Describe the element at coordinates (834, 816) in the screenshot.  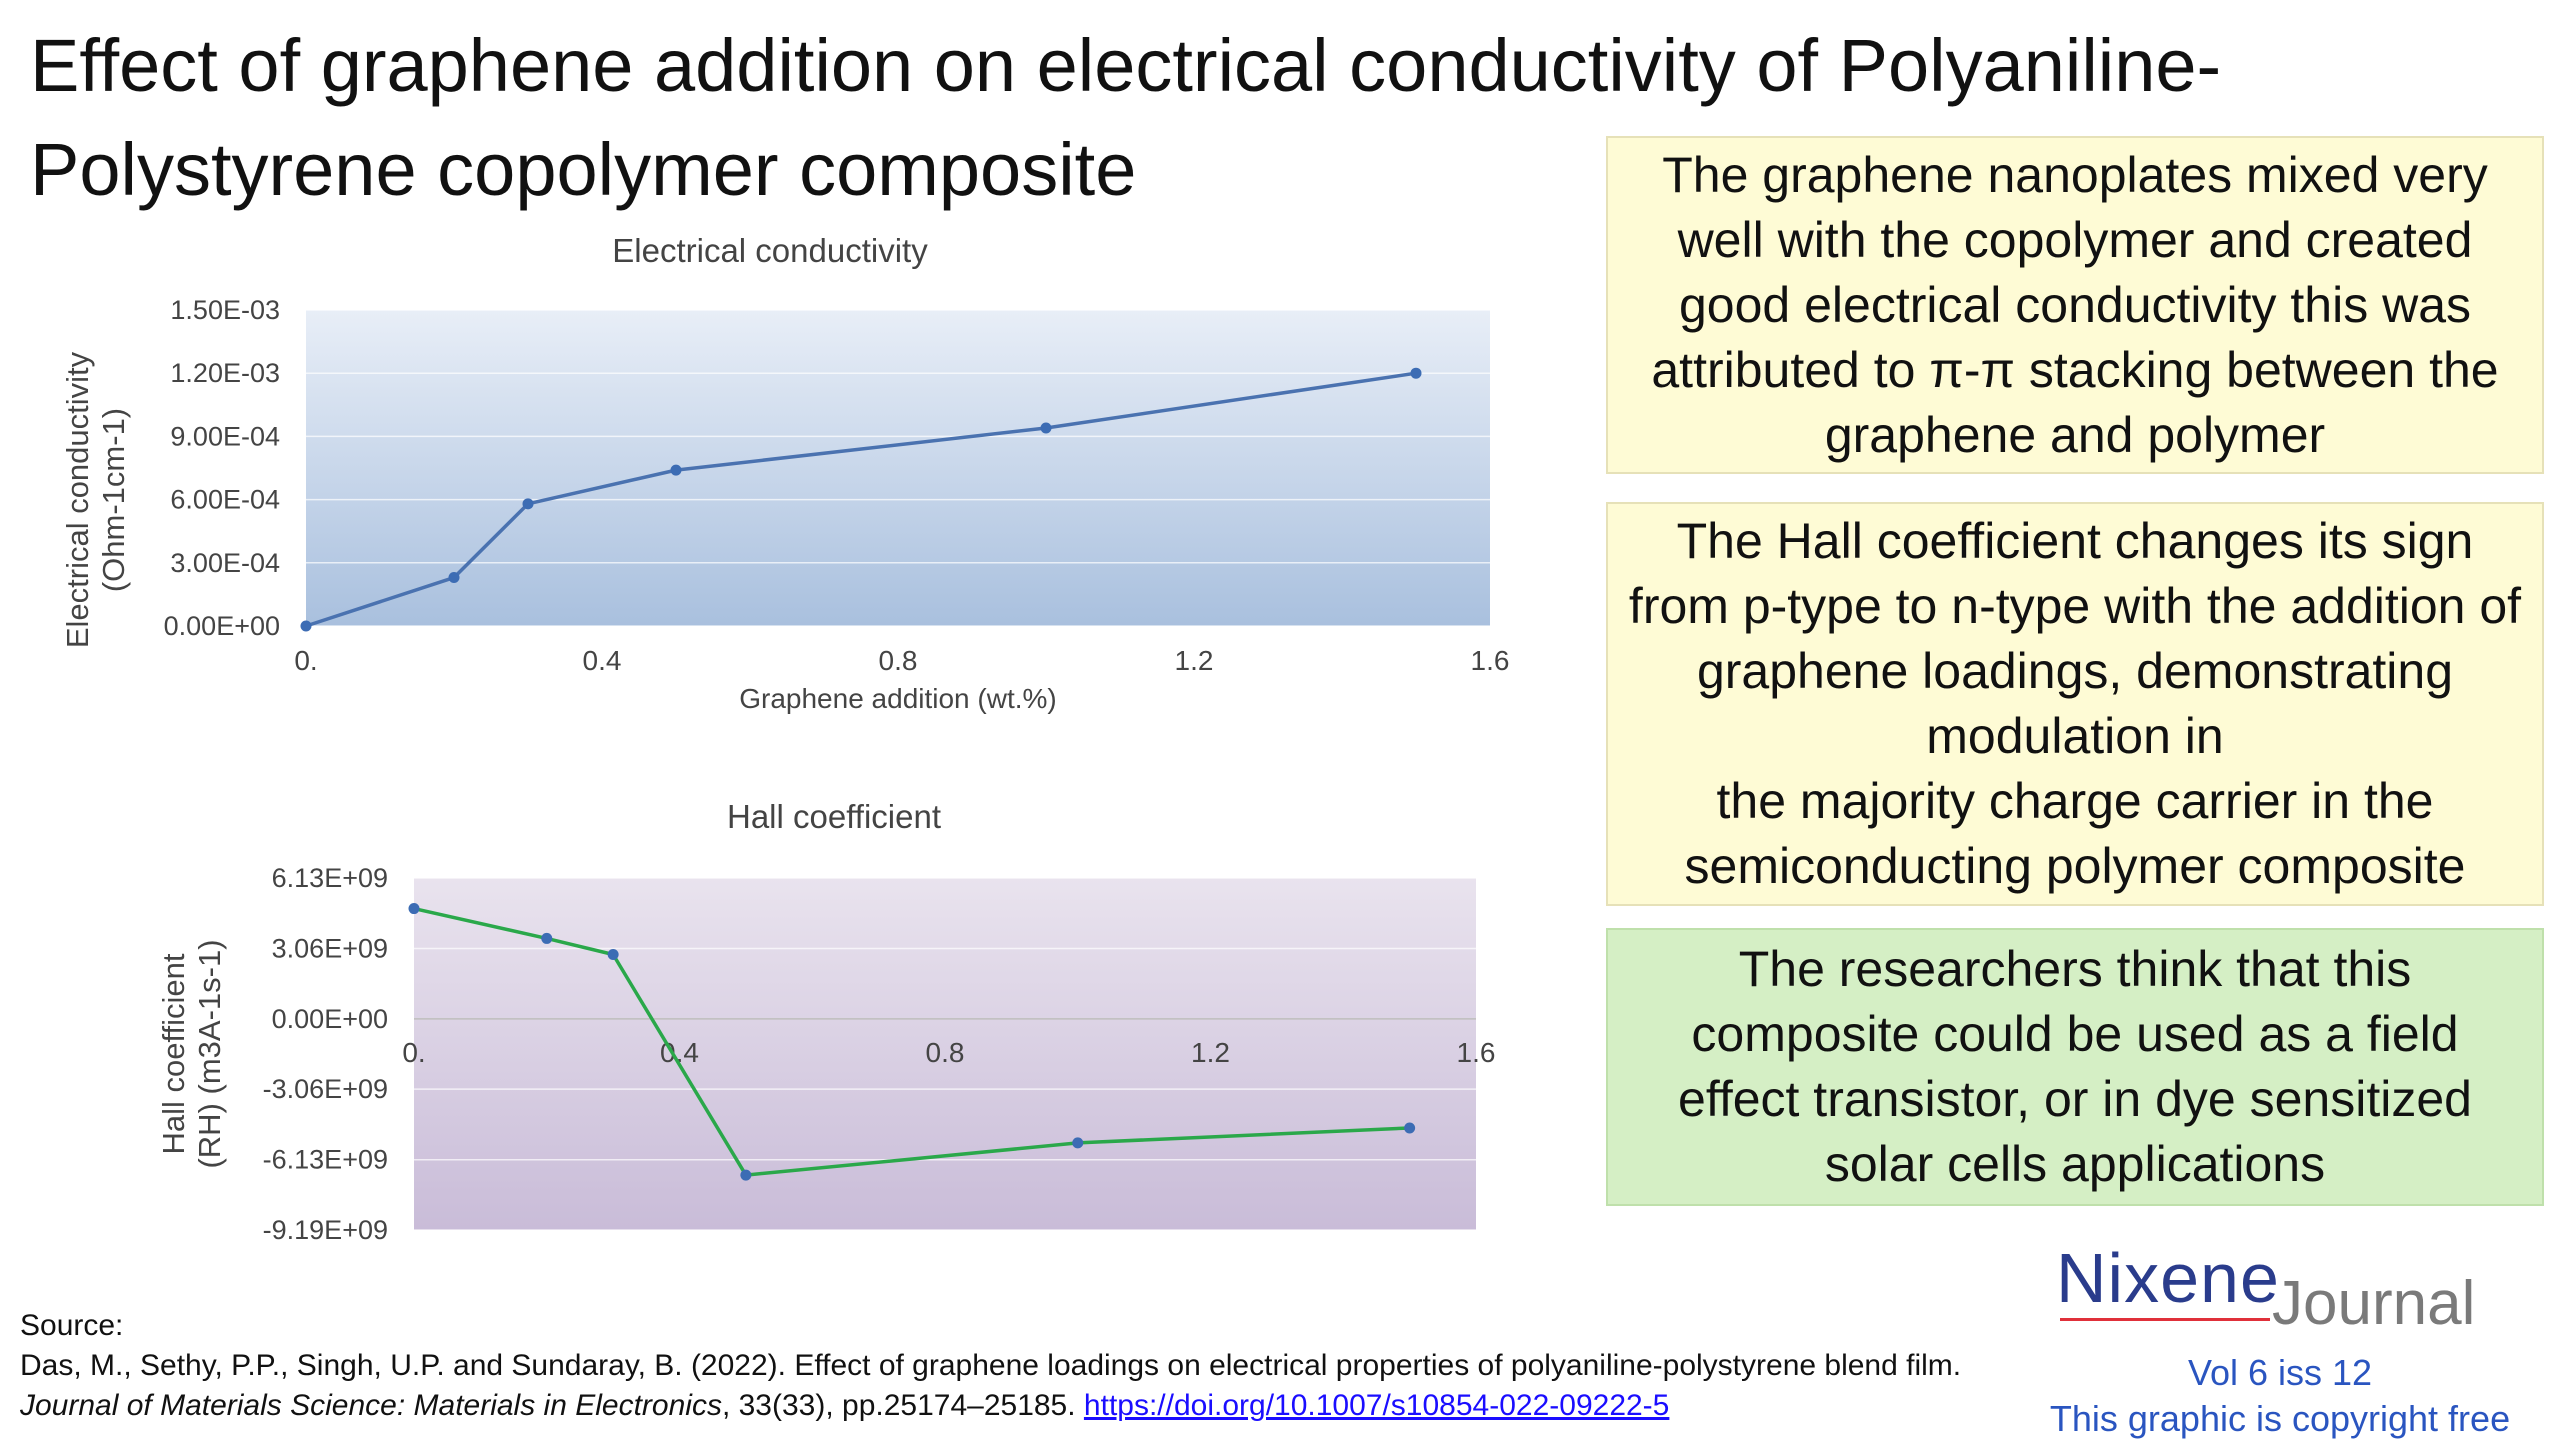
I see `hall-chart-title: Hall coefficient` at that location.